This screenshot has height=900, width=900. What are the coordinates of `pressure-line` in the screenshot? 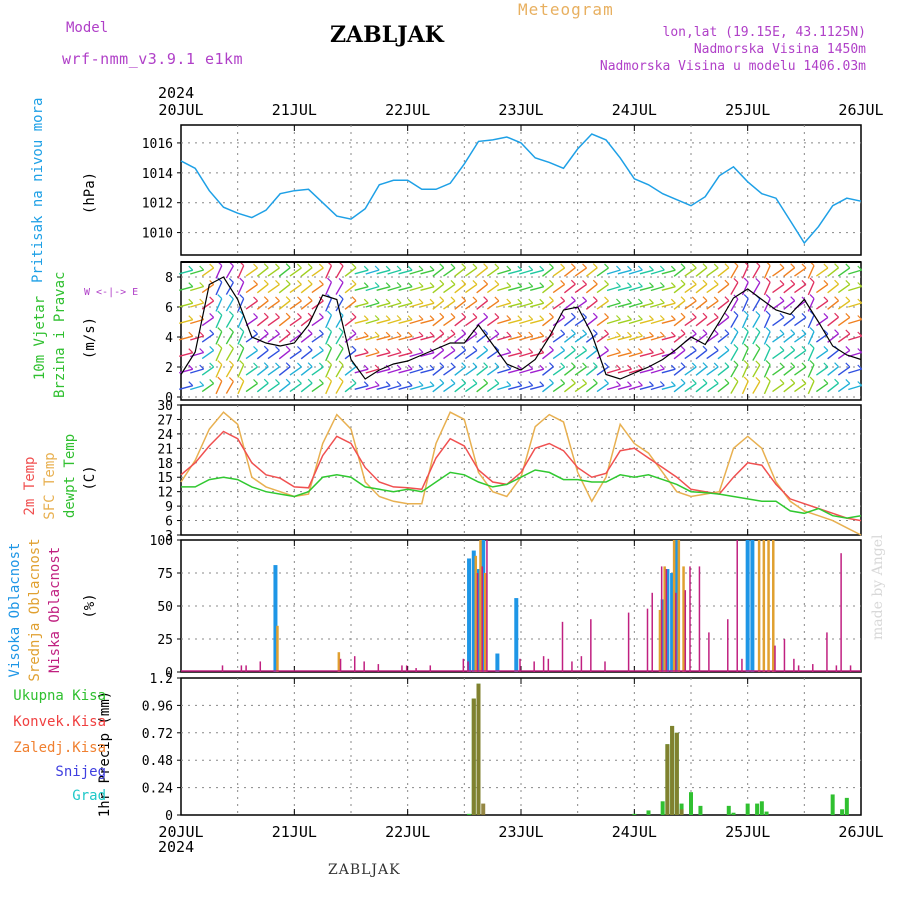 It's located at (521, 189).